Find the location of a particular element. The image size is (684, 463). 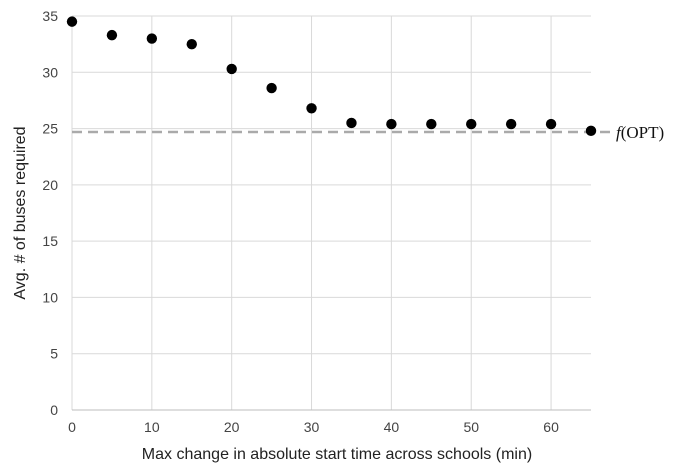

y-tick-label: 0 is located at coordinates (54, 410).